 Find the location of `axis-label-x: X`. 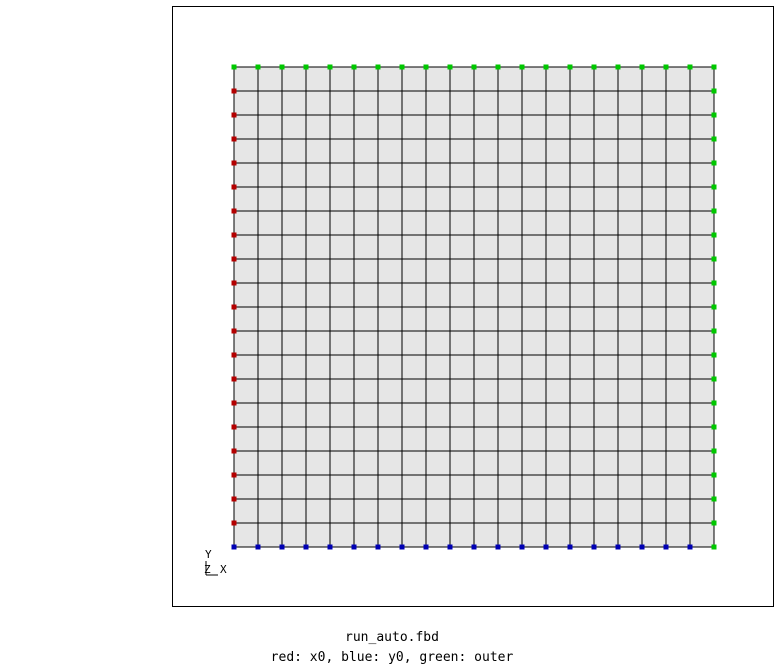

axis-label-x: X is located at coordinates (223, 569).